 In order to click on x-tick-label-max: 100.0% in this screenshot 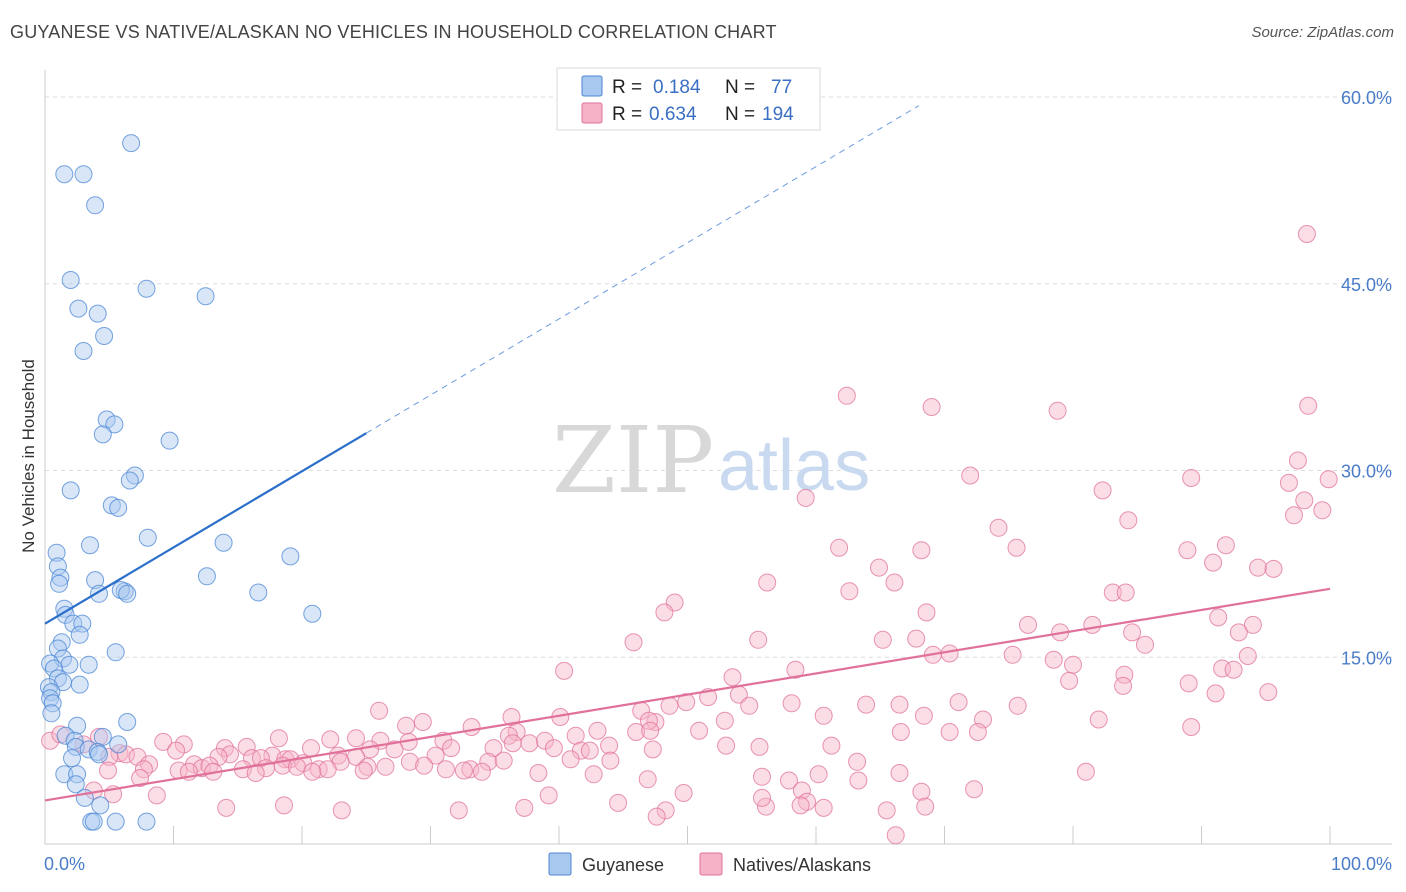, I will do `click(1361, 864)`.